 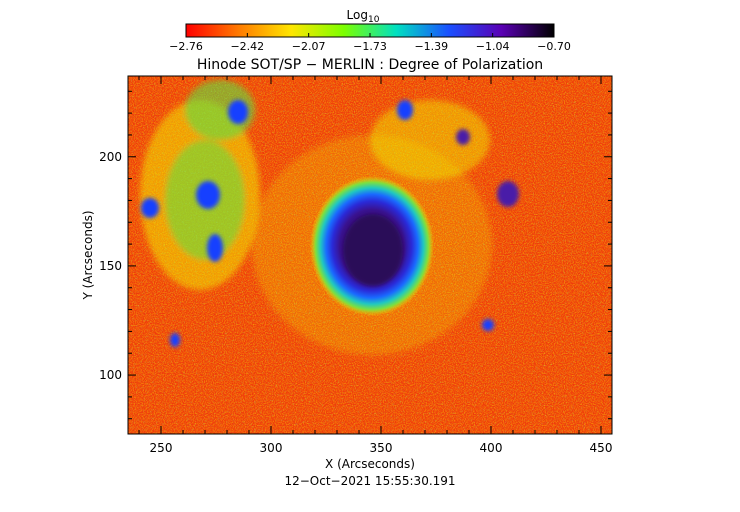 What do you see at coordinates (554, 46) in the screenshot?
I see `colorbar-tick-label: −0.70` at bounding box center [554, 46].